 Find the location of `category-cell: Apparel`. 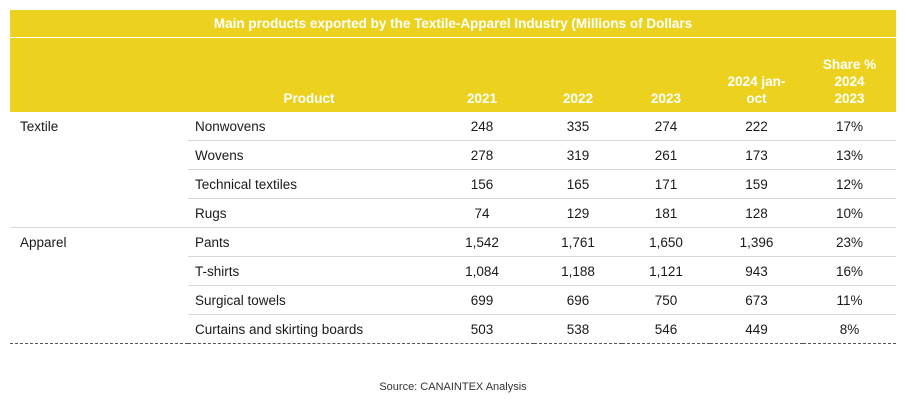

category-cell: Apparel is located at coordinates (43, 242).